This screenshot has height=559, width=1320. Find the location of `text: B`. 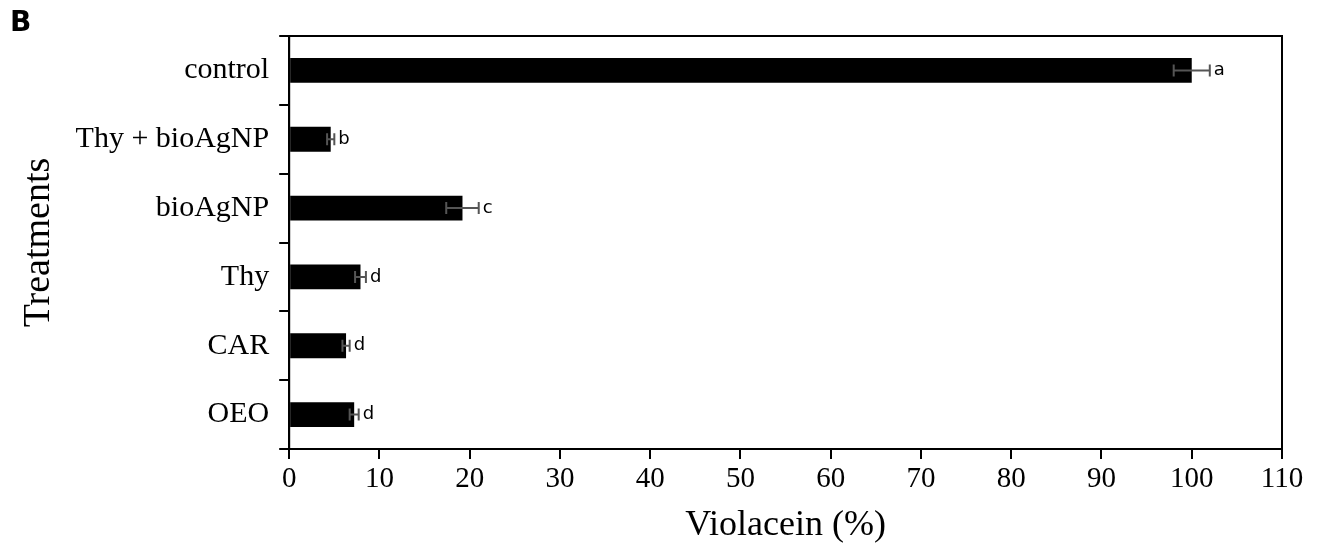

text: B is located at coordinates (21, 22).